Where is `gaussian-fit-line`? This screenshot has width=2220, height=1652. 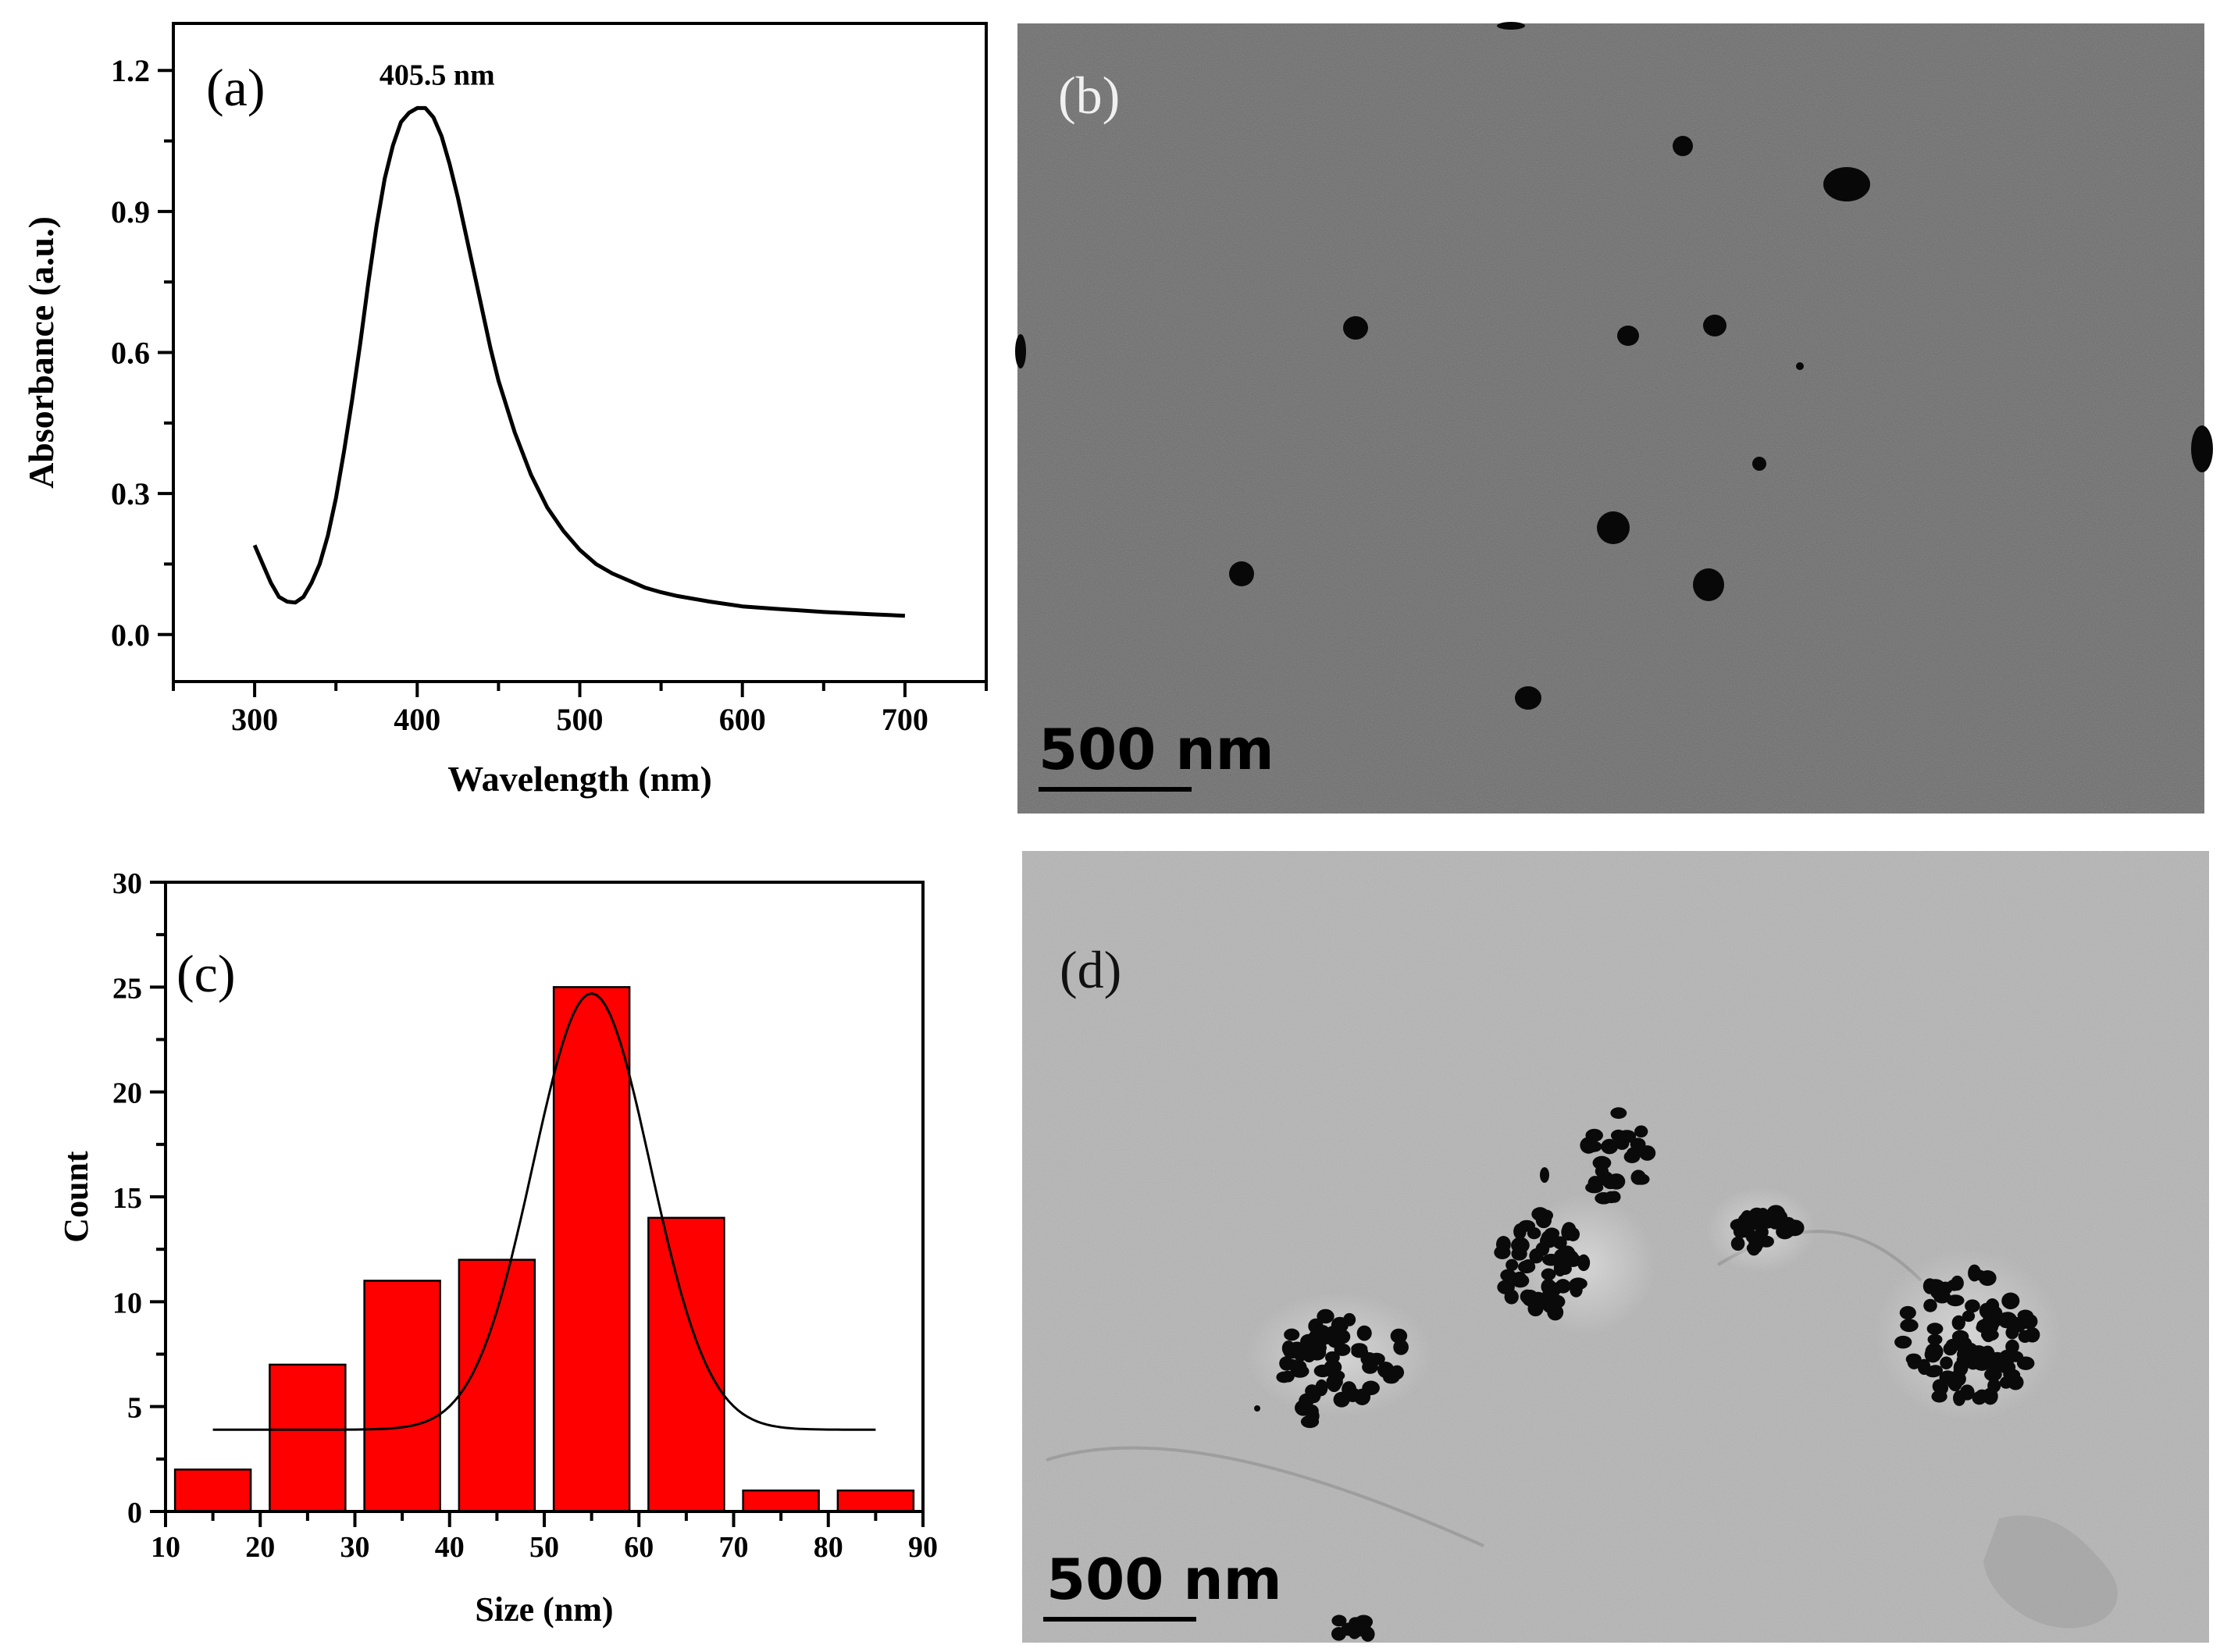 gaussian-fit-line is located at coordinates (544, 1211).